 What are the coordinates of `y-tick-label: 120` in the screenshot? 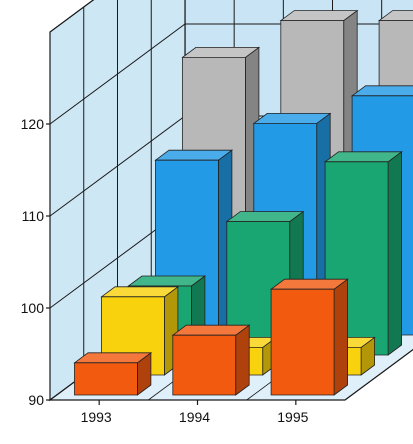 It's located at (33, 124).